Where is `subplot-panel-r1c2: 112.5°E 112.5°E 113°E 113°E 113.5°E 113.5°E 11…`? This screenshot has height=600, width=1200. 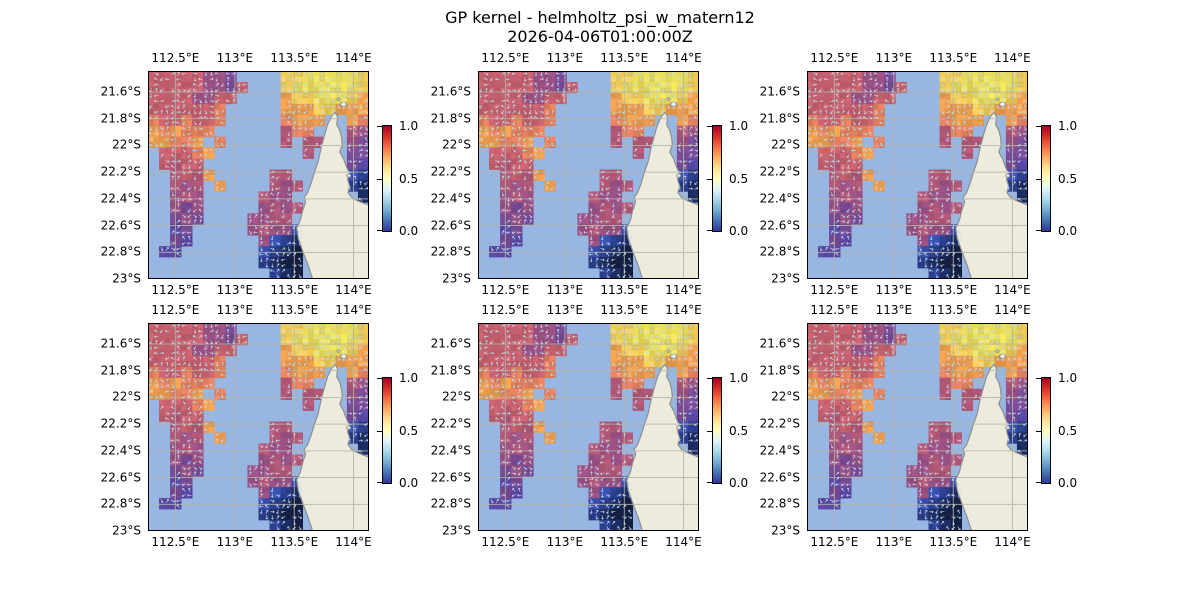 subplot-panel-r1c2: 112.5°E 112.5°E 113°E 113°E 113.5°E 113.5°E 11… is located at coordinates (589, 174).